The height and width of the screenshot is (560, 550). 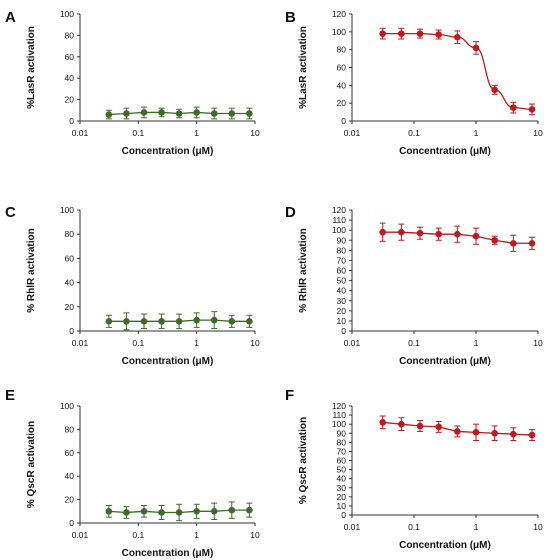 What do you see at coordinates (10, 212) in the screenshot?
I see `panel-letter: C` at bounding box center [10, 212].